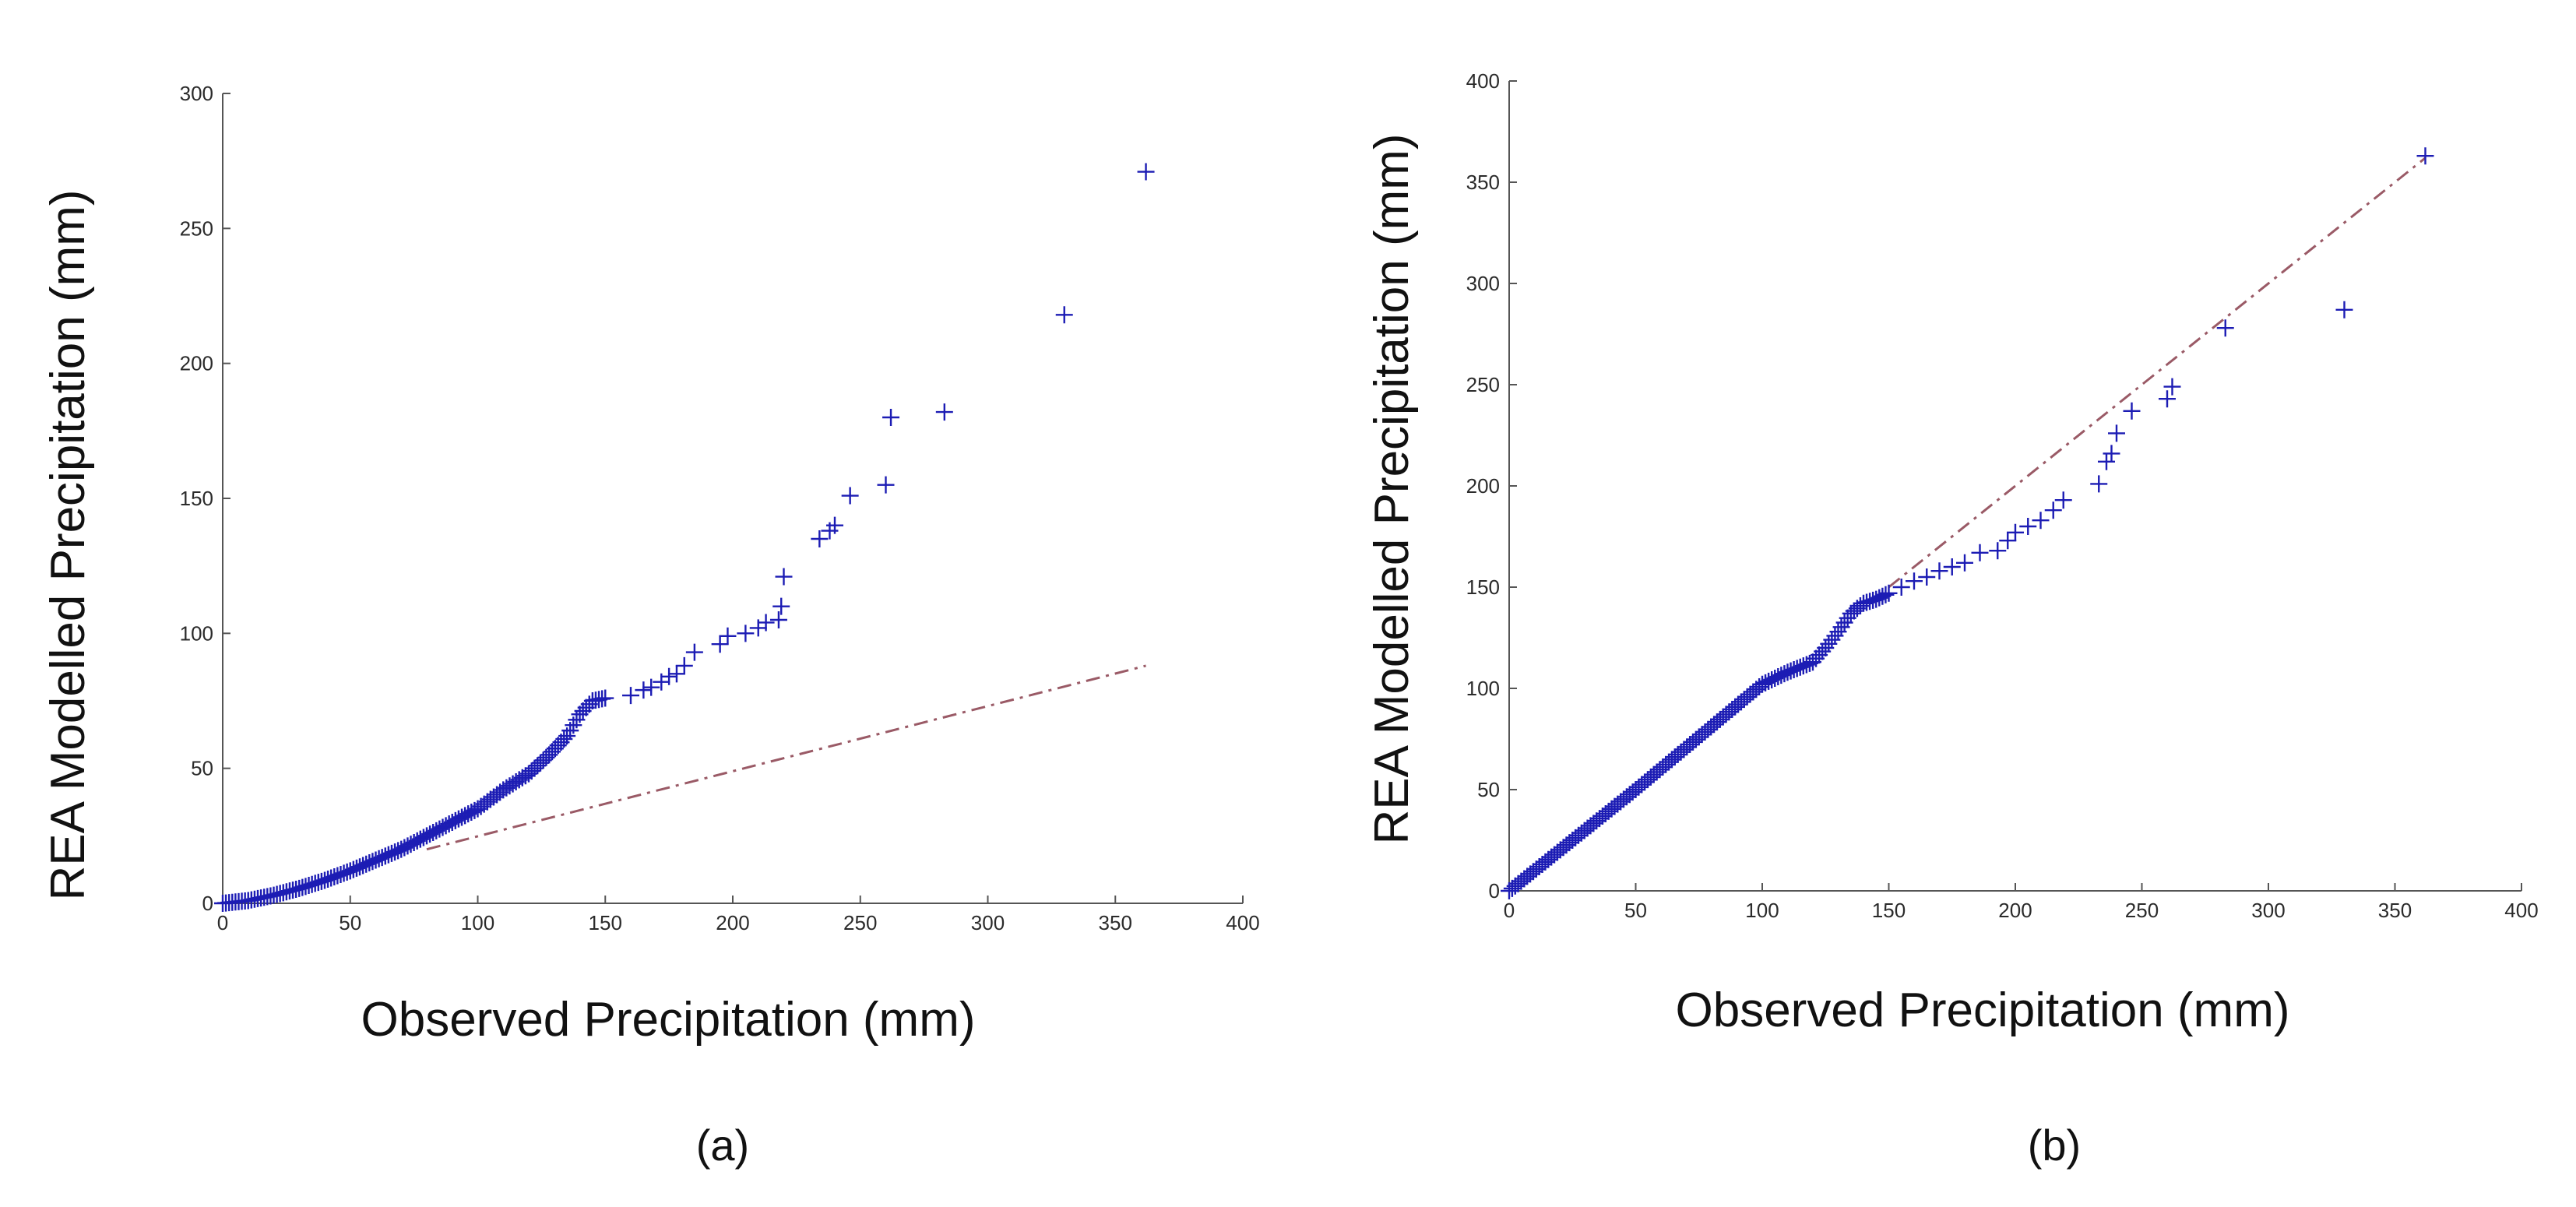 This screenshot has height=1207, width=2576. Describe the element at coordinates (1483, 688) in the screenshot. I see `y-tick-label: 100` at that location.